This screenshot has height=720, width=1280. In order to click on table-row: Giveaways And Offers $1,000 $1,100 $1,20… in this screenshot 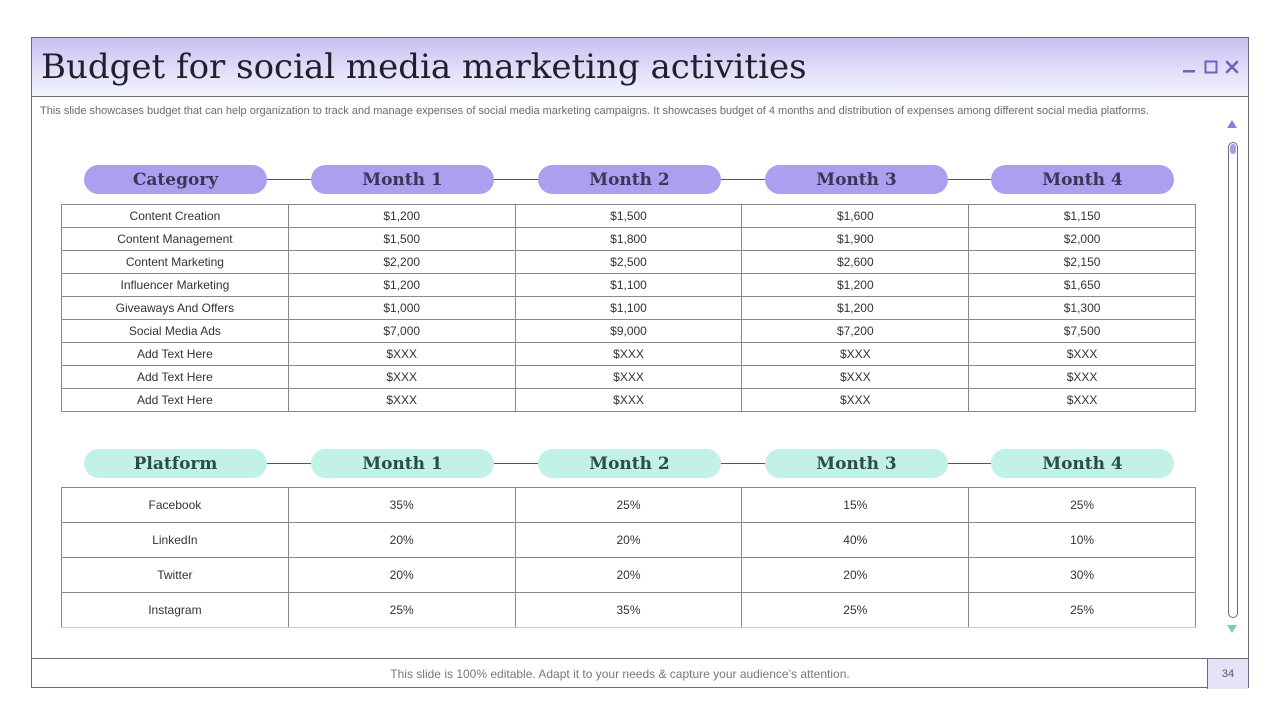, I will do `click(628, 308)`.